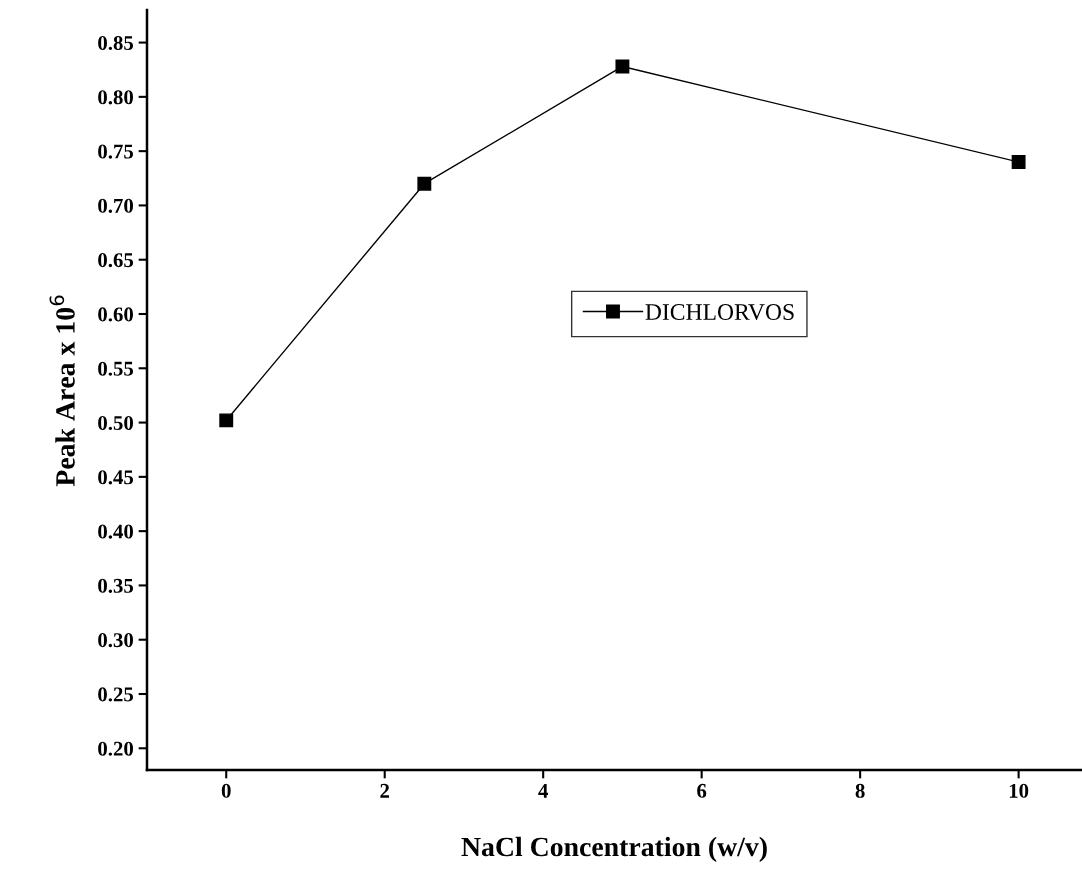  I want to click on y-tick-label: 0.80, so click(116, 97).